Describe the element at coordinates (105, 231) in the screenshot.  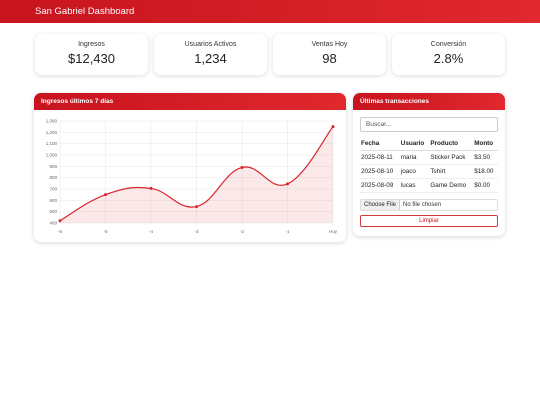
I see `x-tick-label: -5` at that location.